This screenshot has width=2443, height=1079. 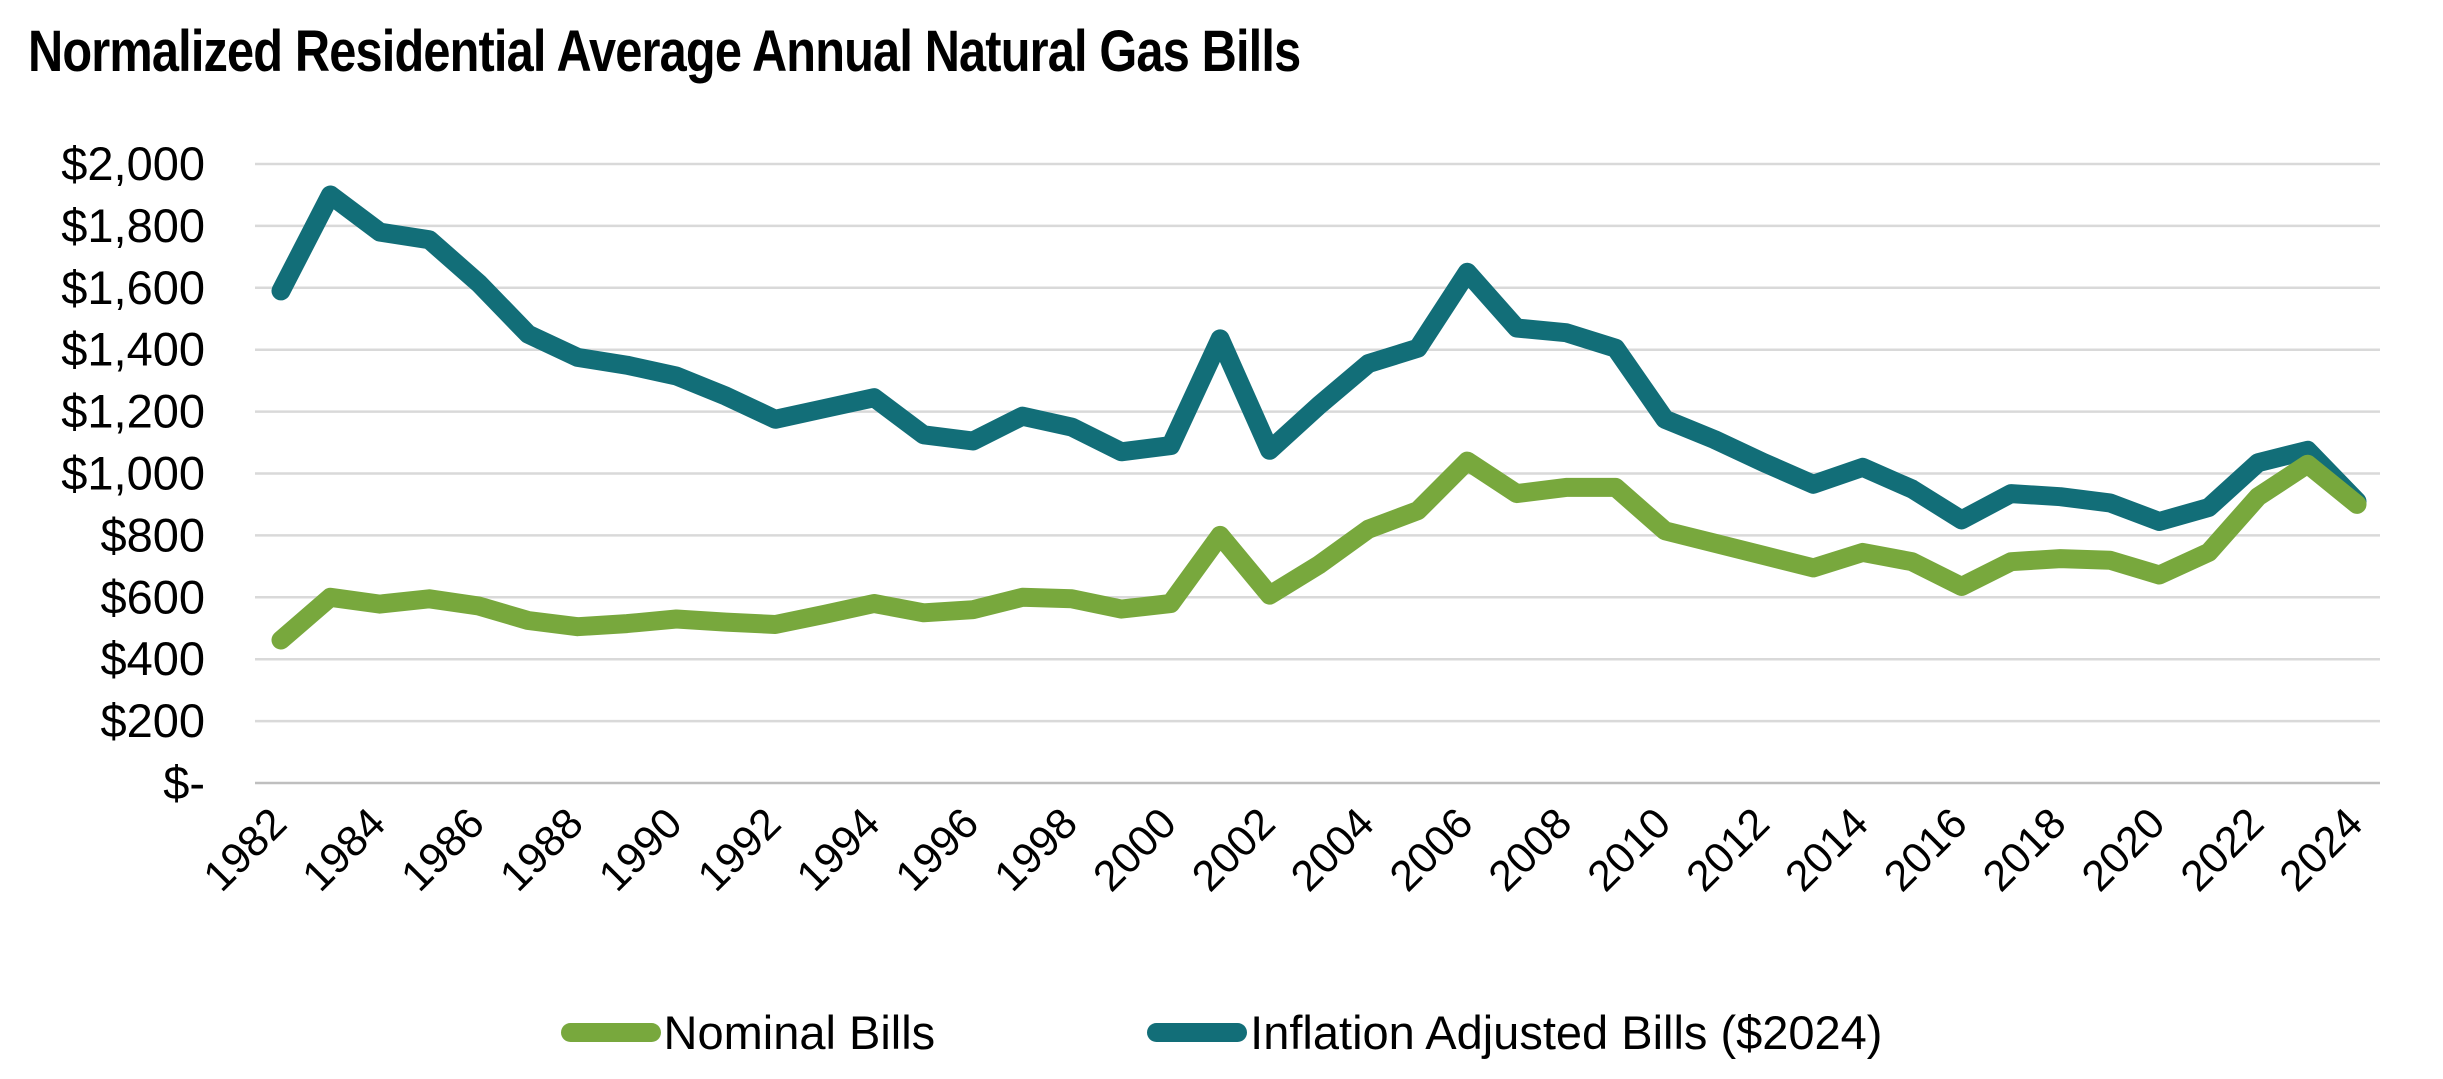 I want to click on x-axis-label: 1990, so click(x=641, y=850).